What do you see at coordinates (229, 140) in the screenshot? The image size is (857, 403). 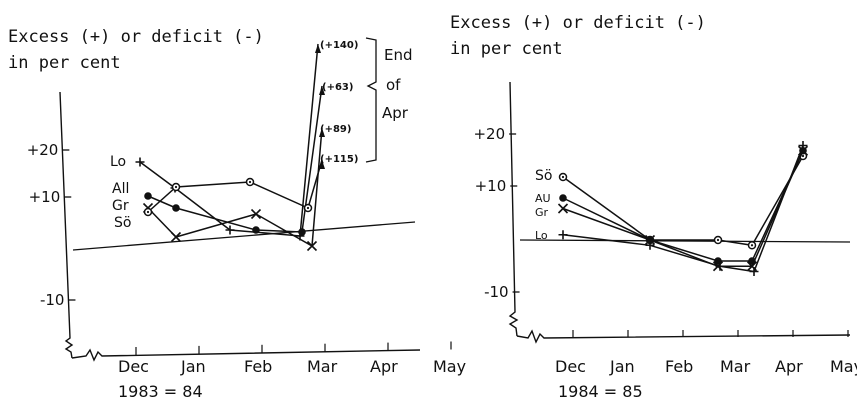 I see `series-line-lo` at bounding box center [229, 140].